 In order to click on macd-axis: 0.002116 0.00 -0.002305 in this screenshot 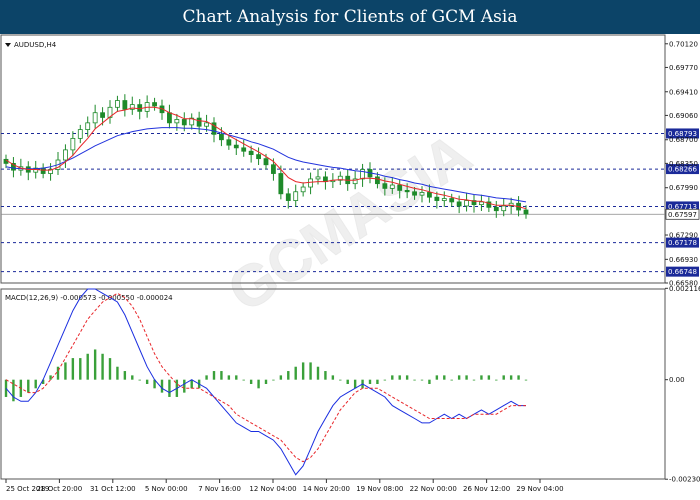, I will do `click(682, 384)`.